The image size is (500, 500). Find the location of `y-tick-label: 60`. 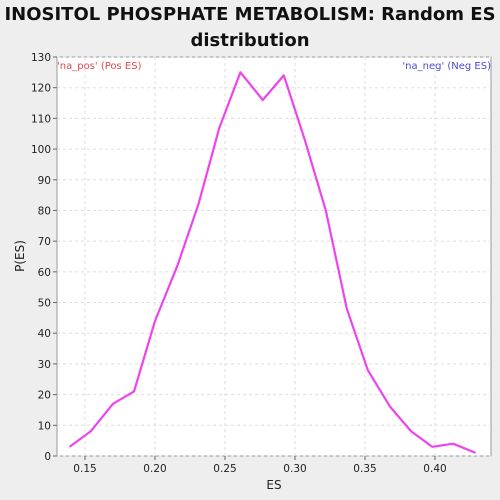

y-tick-label: 60 is located at coordinates (44, 273).